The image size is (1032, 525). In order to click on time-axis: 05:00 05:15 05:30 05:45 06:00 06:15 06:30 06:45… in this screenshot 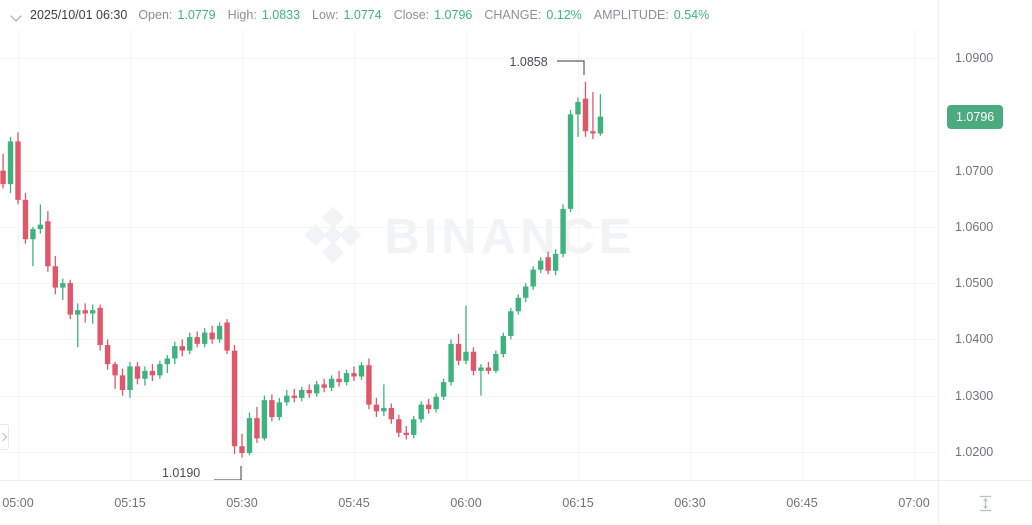, I will do `click(516, 502)`.